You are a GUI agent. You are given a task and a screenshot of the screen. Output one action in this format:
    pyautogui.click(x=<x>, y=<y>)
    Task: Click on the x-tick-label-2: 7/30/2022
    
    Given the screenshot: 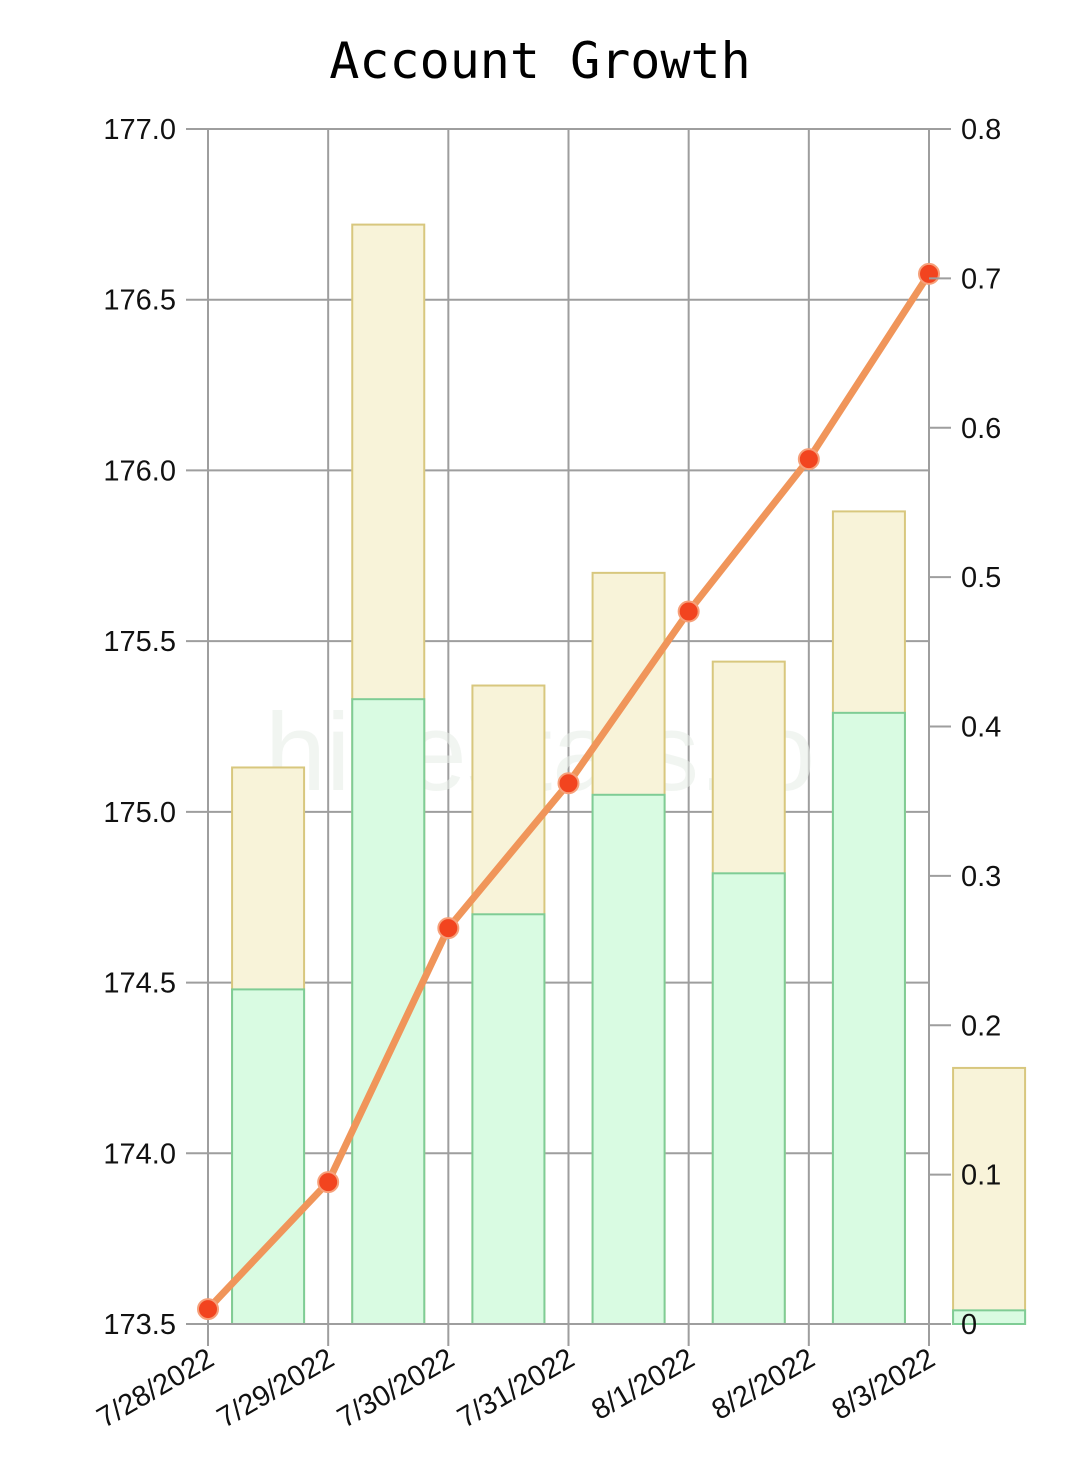 What is the action you would take?
    pyautogui.click(x=396, y=1388)
    